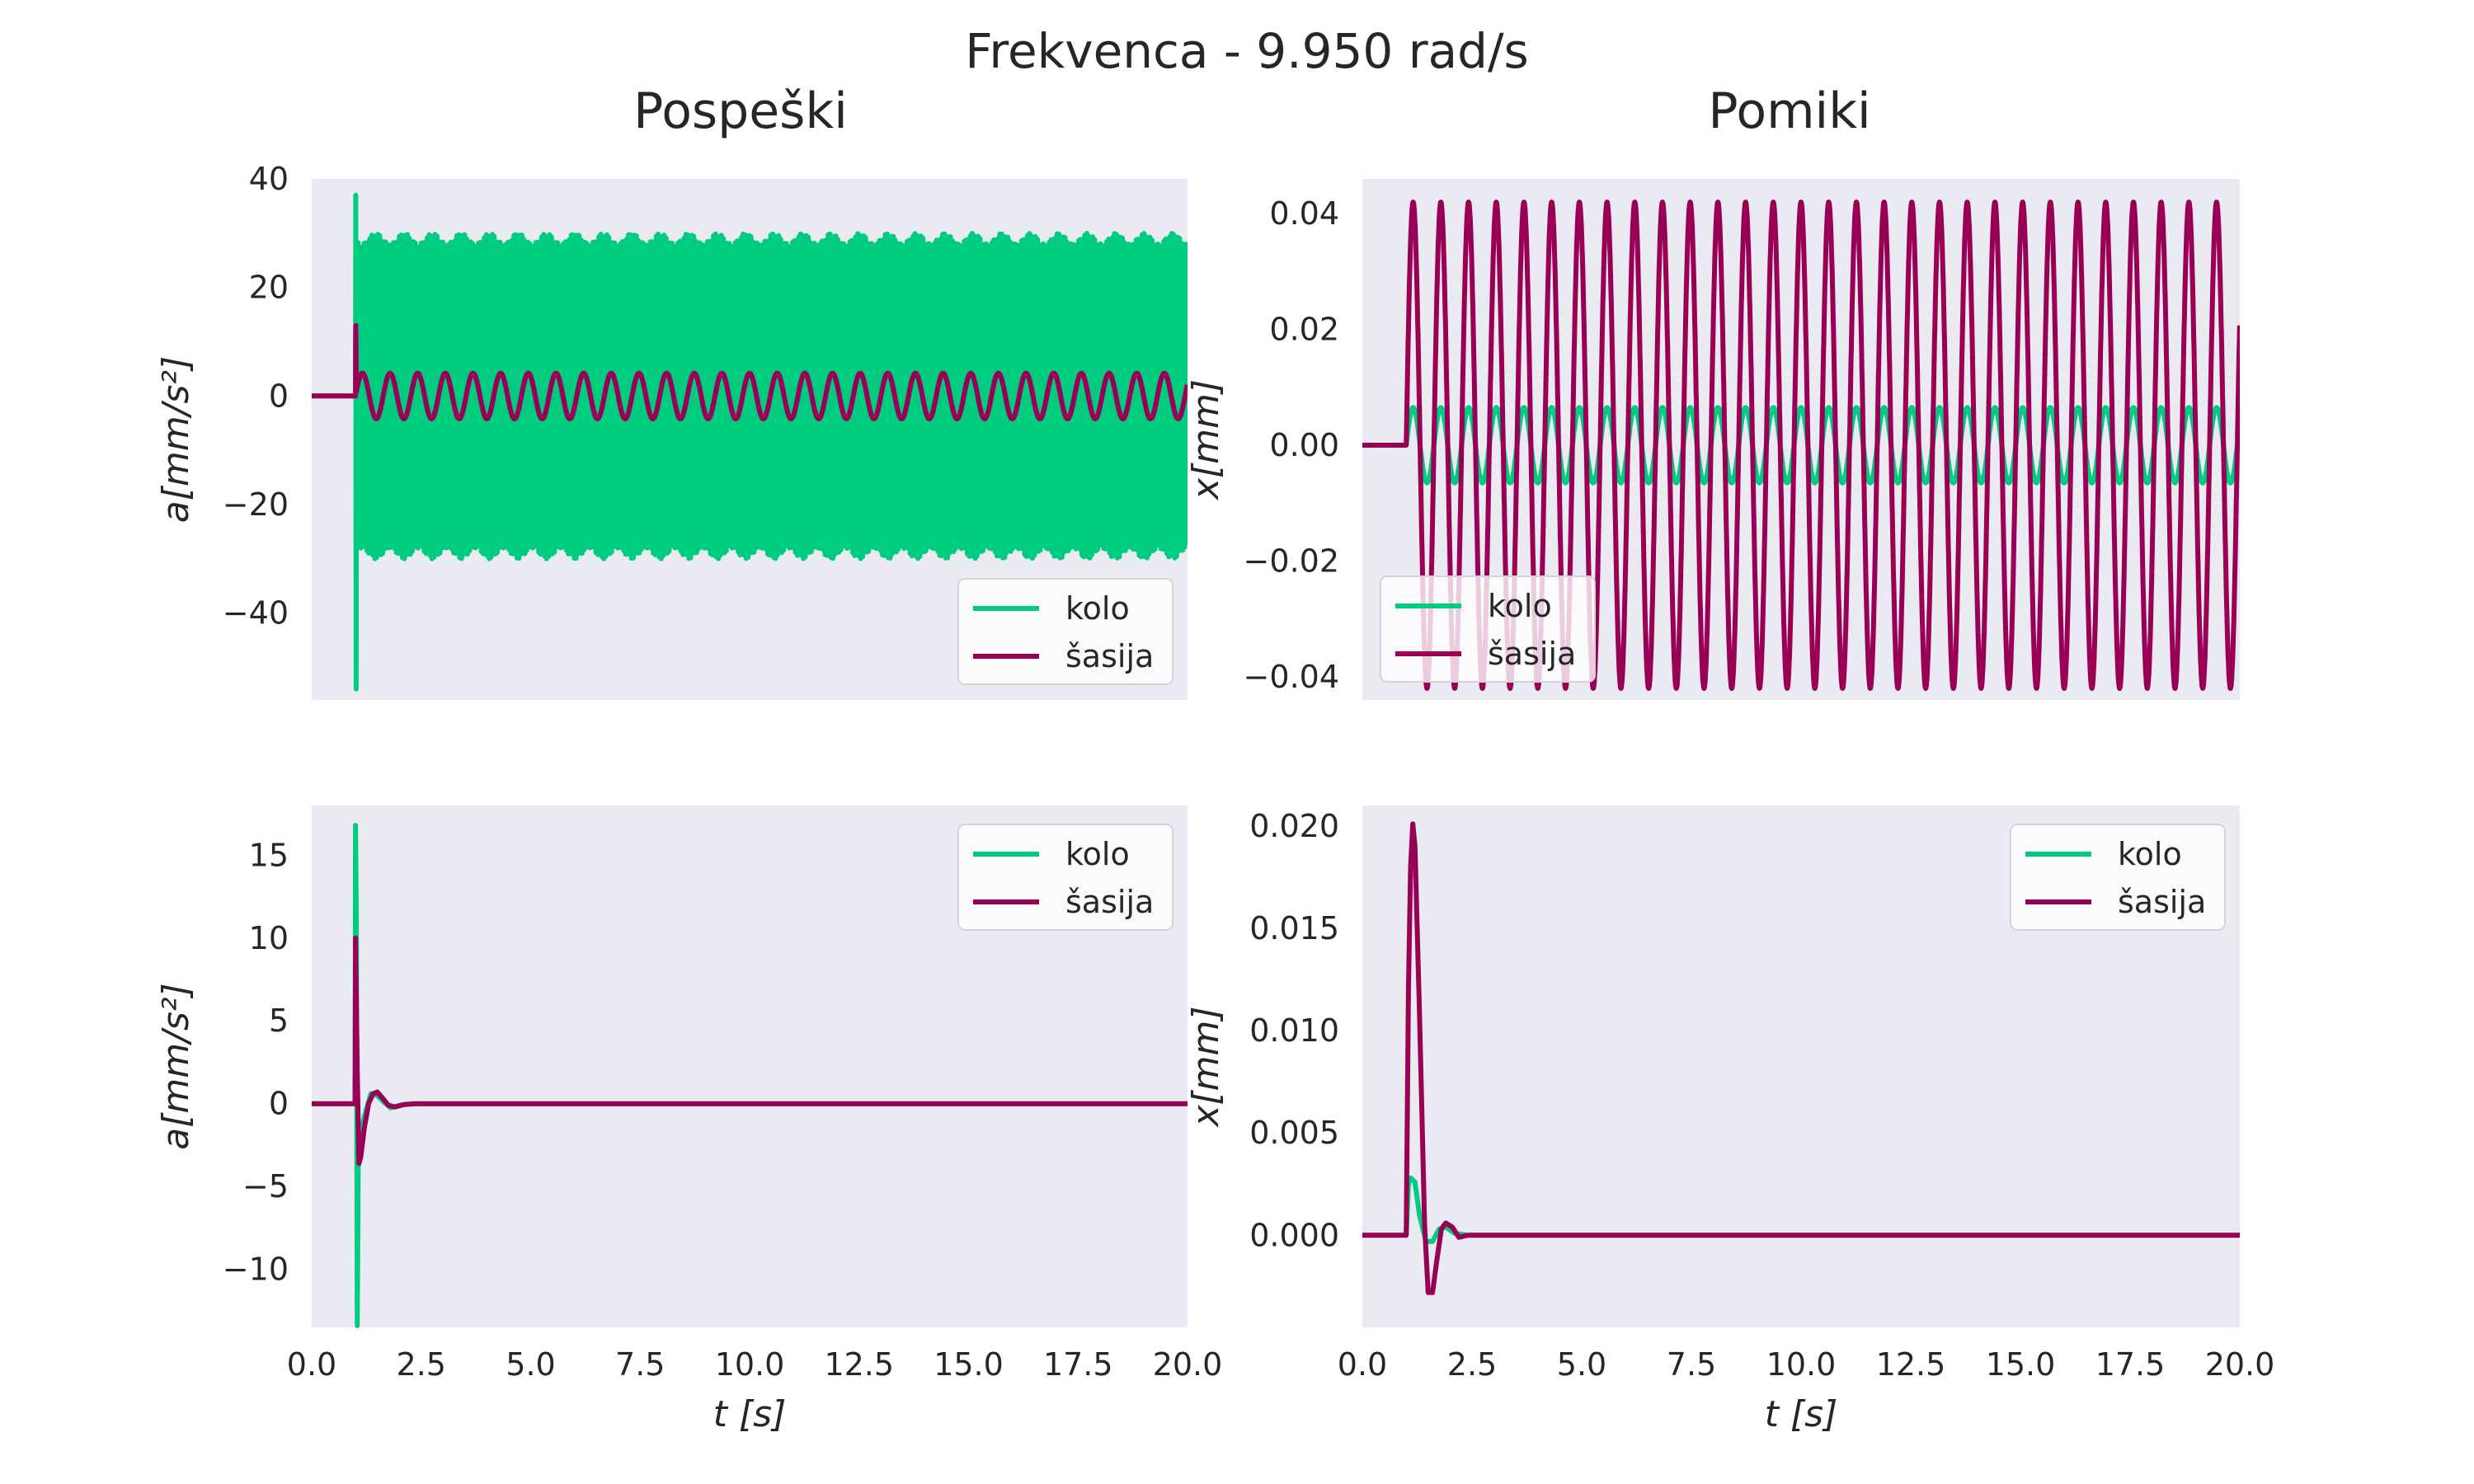 This screenshot has height=1484, width=2474. What do you see at coordinates (256, 613) in the screenshot?
I see `y-tick-label: −40` at bounding box center [256, 613].